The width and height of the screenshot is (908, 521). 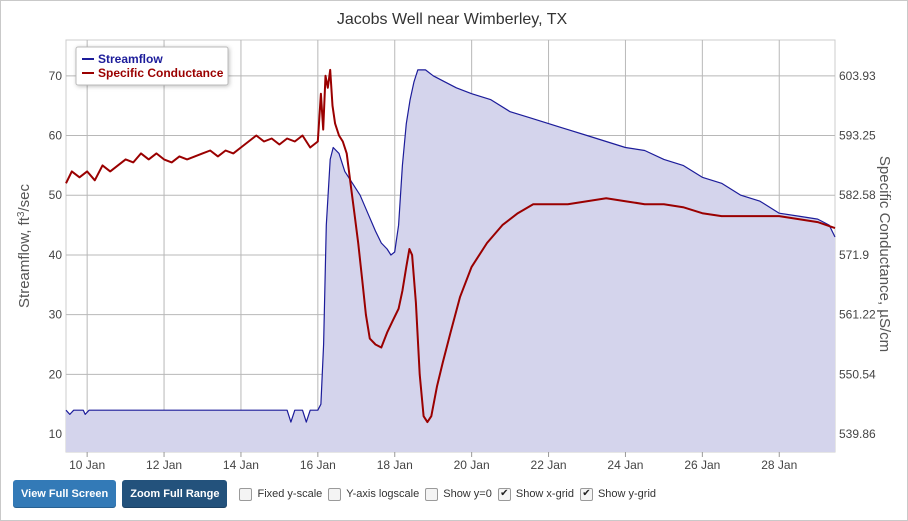 What do you see at coordinates (625, 465) in the screenshot?
I see `x-tick-label: 24 Jan` at bounding box center [625, 465].